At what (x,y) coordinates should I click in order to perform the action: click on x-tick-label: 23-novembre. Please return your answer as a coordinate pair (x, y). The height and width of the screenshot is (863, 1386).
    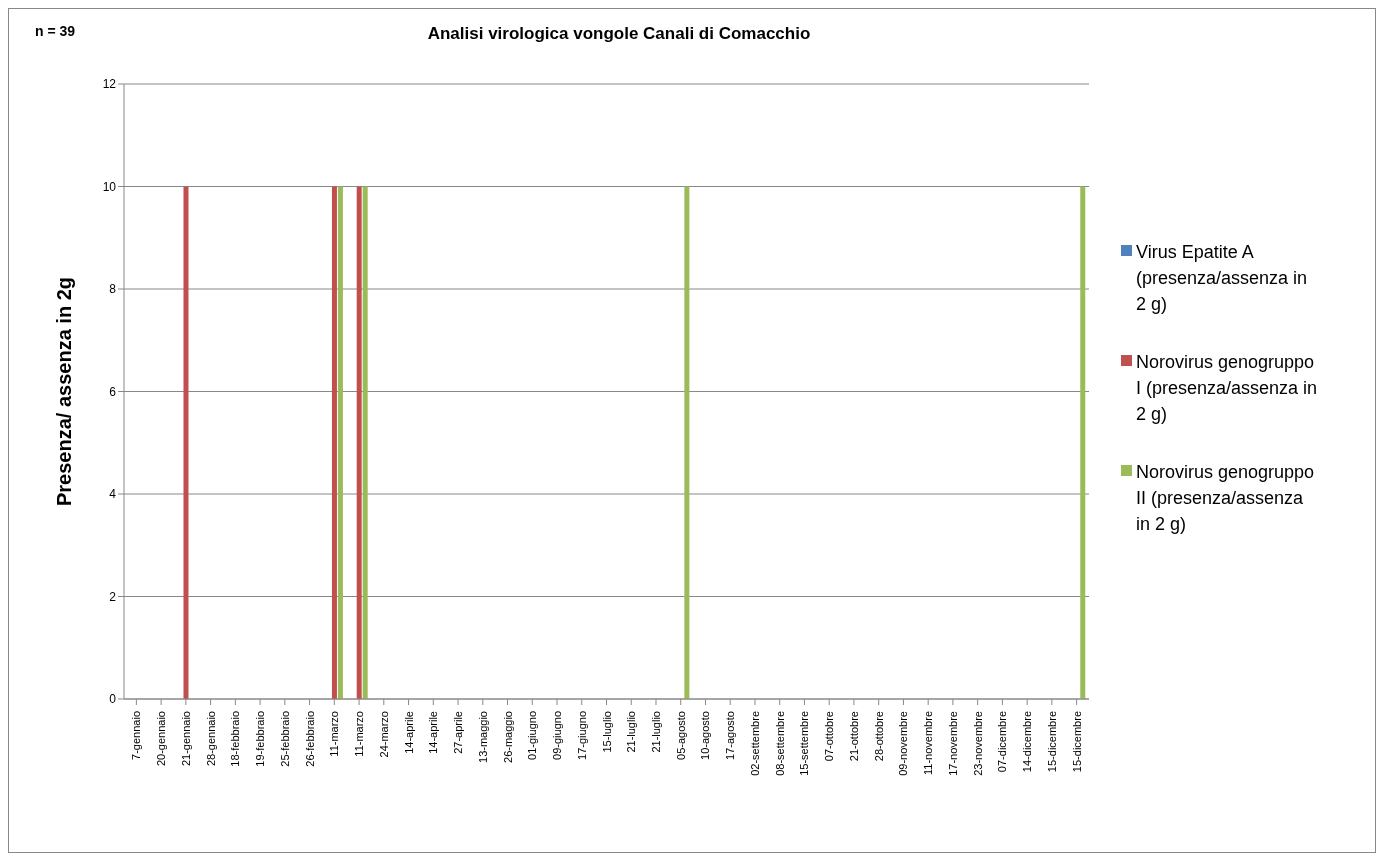
    Looking at the image, I should click on (977, 743).